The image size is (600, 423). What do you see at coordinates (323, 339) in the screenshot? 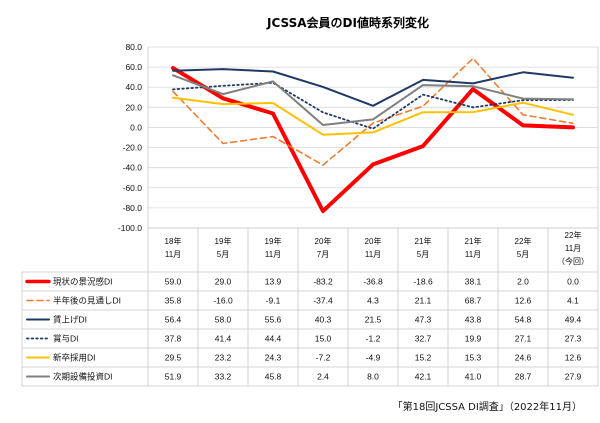
I see `table-cell: 15.0` at bounding box center [323, 339].